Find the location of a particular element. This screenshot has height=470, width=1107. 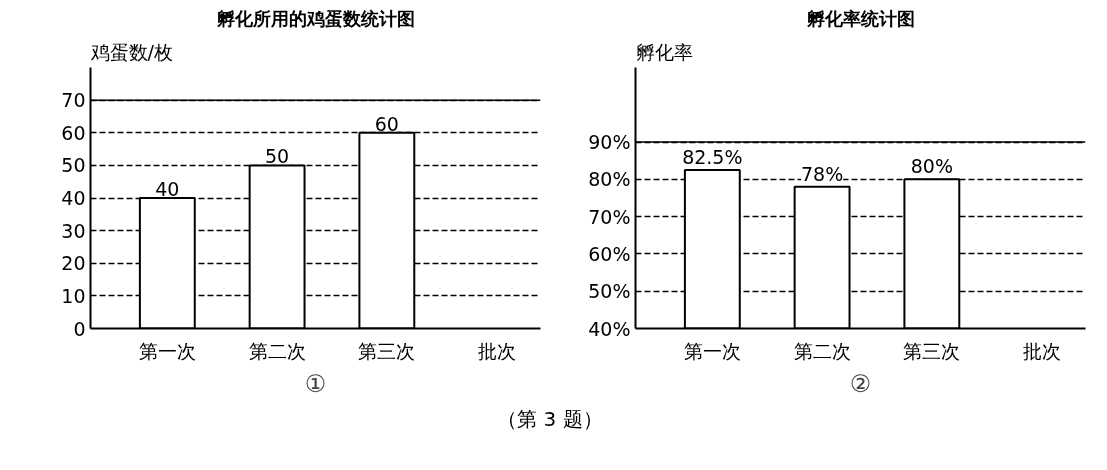

chart-title: 孵化率统计图 is located at coordinates (860, 18).